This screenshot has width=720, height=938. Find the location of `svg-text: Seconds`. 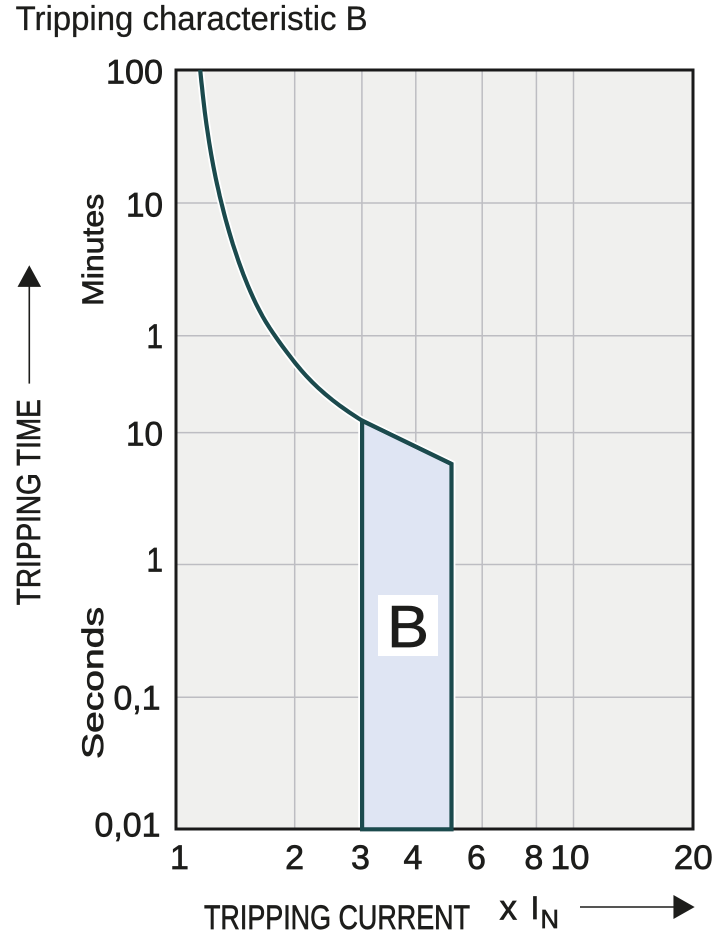

svg-text: Seconds is located at coordinates (93, 683).